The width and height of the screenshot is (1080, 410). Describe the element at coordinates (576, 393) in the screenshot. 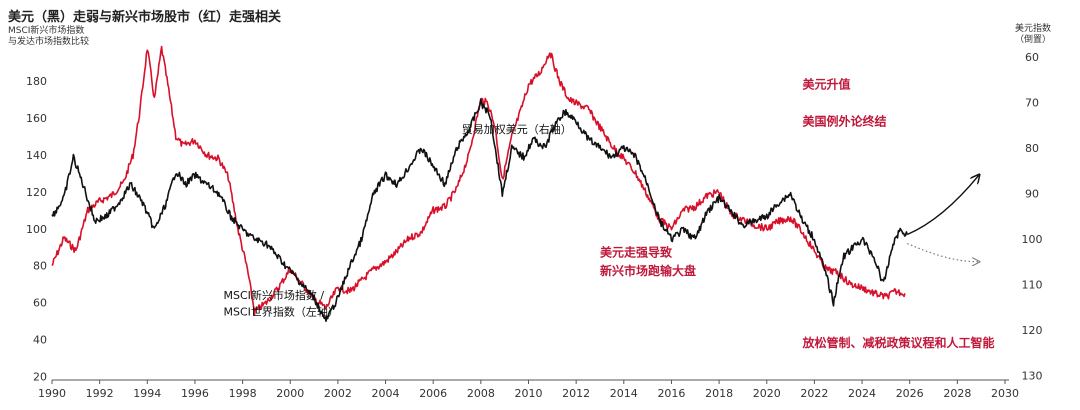

I see `x-tick-label: 2012` at that location.